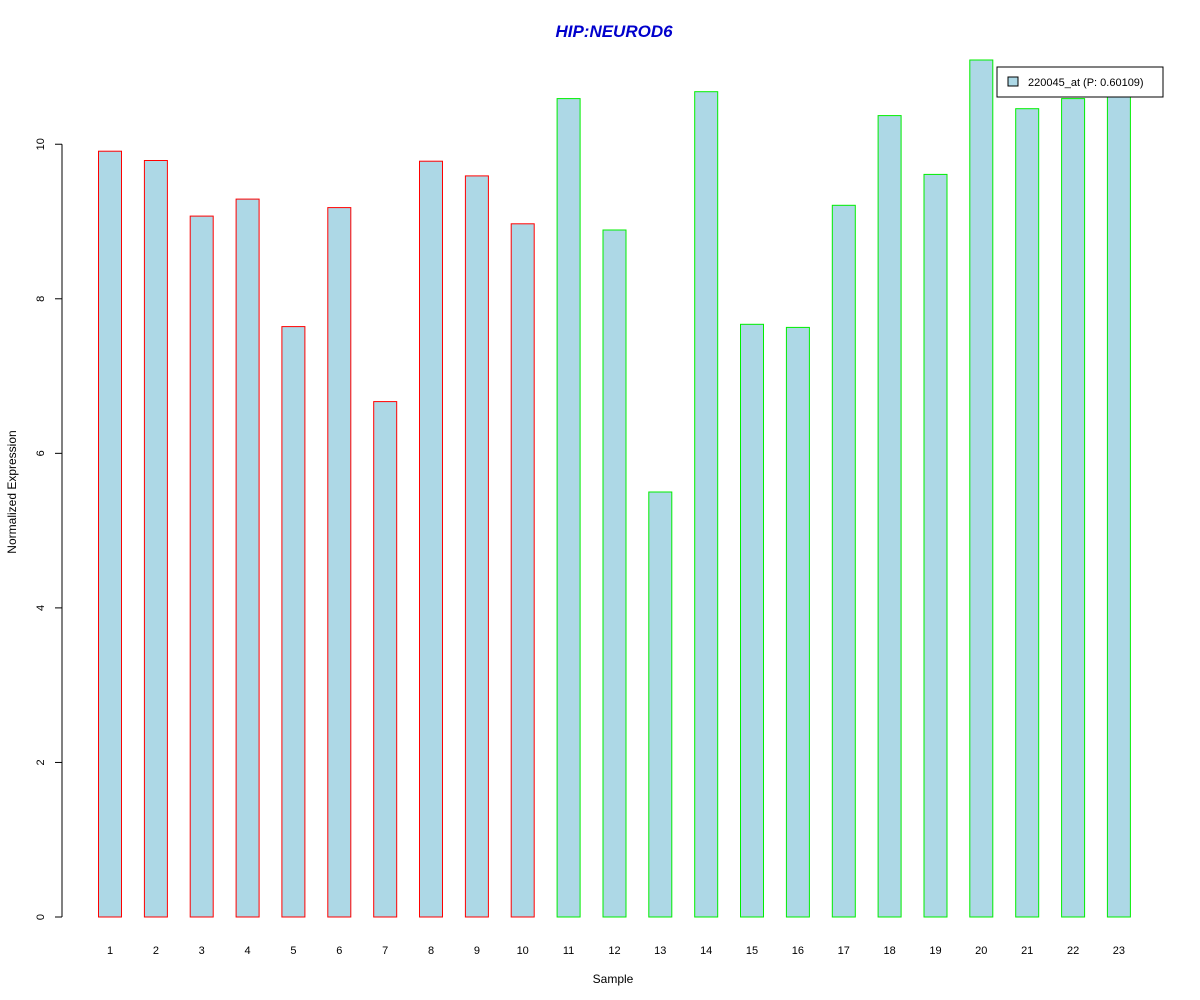 The width and height of the screenshot is (1200, 1000). What do you see at coordinates (293, 951) in the screenshot?
I see `x-tick-label: 5` at bounding box center [293, 951].